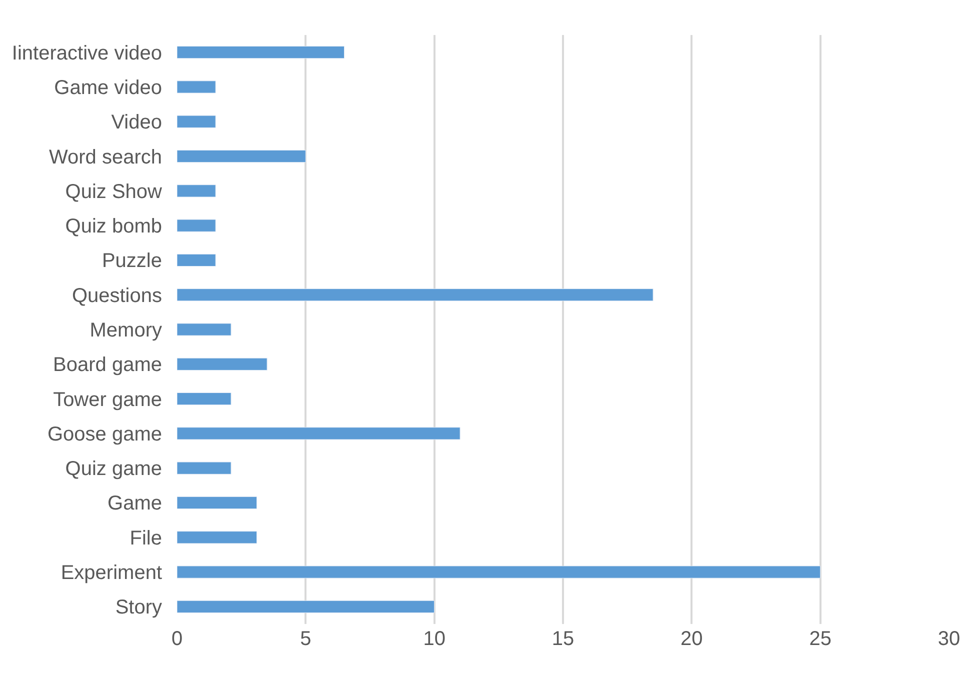  I want to click on x-tick-label: 25, so click(820, 639).